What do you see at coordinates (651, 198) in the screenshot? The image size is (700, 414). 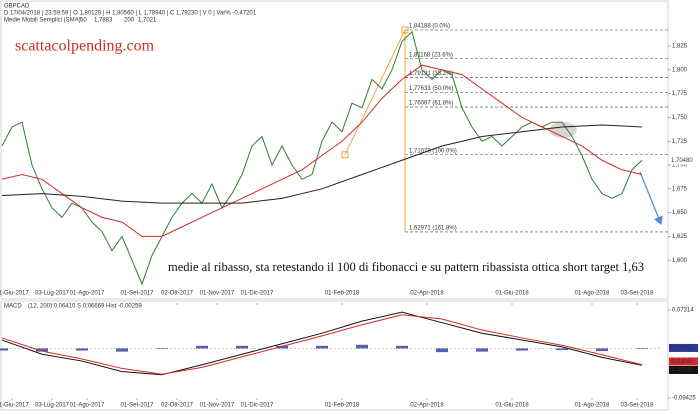 I see `target-arrow` at bounding box center [651, 198].